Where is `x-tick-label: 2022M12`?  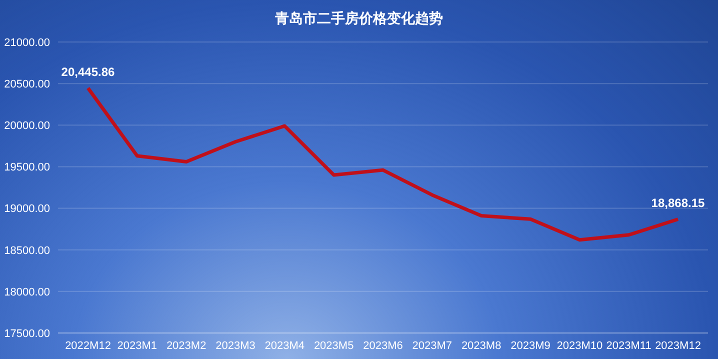
x-tick-label: 2022M12 is located at coordinates (88, 346).